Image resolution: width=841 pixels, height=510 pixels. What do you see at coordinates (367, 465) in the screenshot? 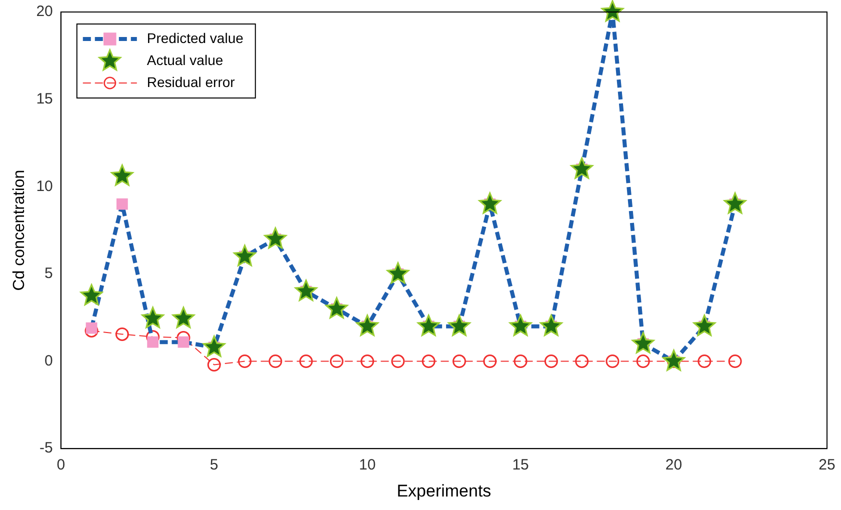
I see `x-tick-label: 10` at bounding box center [367, 465].